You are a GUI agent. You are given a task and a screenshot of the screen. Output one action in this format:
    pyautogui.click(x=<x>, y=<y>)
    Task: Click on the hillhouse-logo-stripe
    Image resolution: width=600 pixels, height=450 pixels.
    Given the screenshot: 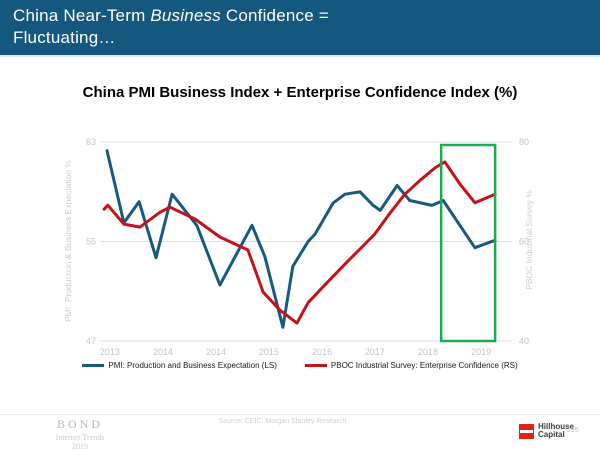 What is the action you would take?
    pyautogui.click(x=526, y=431)
    